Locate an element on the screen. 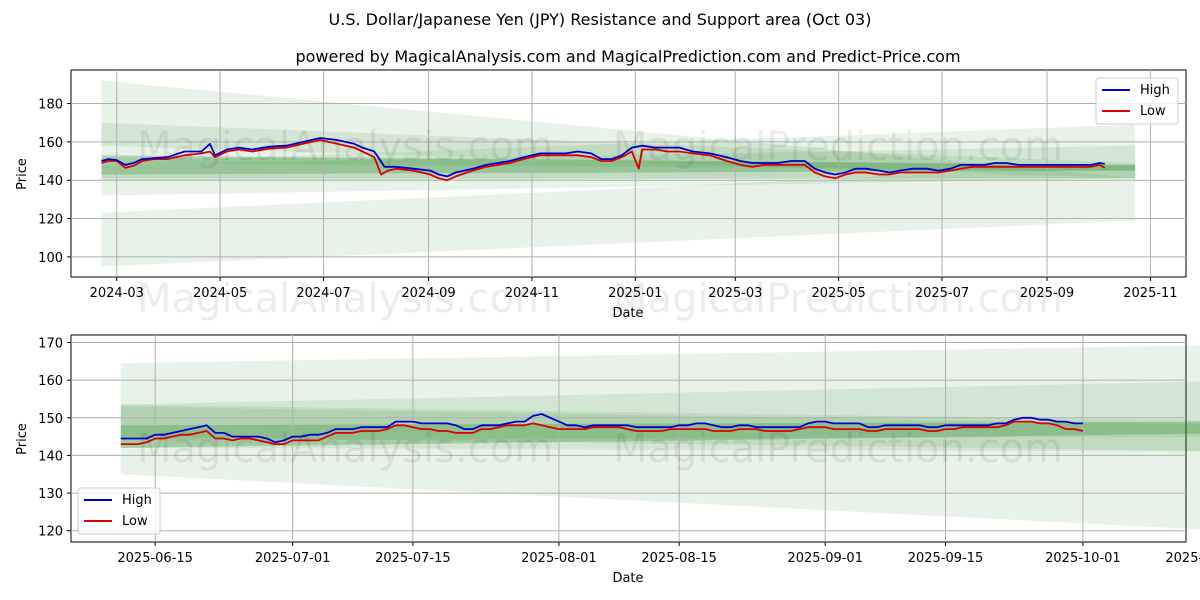  top-series is located at coordinates (603, 159).